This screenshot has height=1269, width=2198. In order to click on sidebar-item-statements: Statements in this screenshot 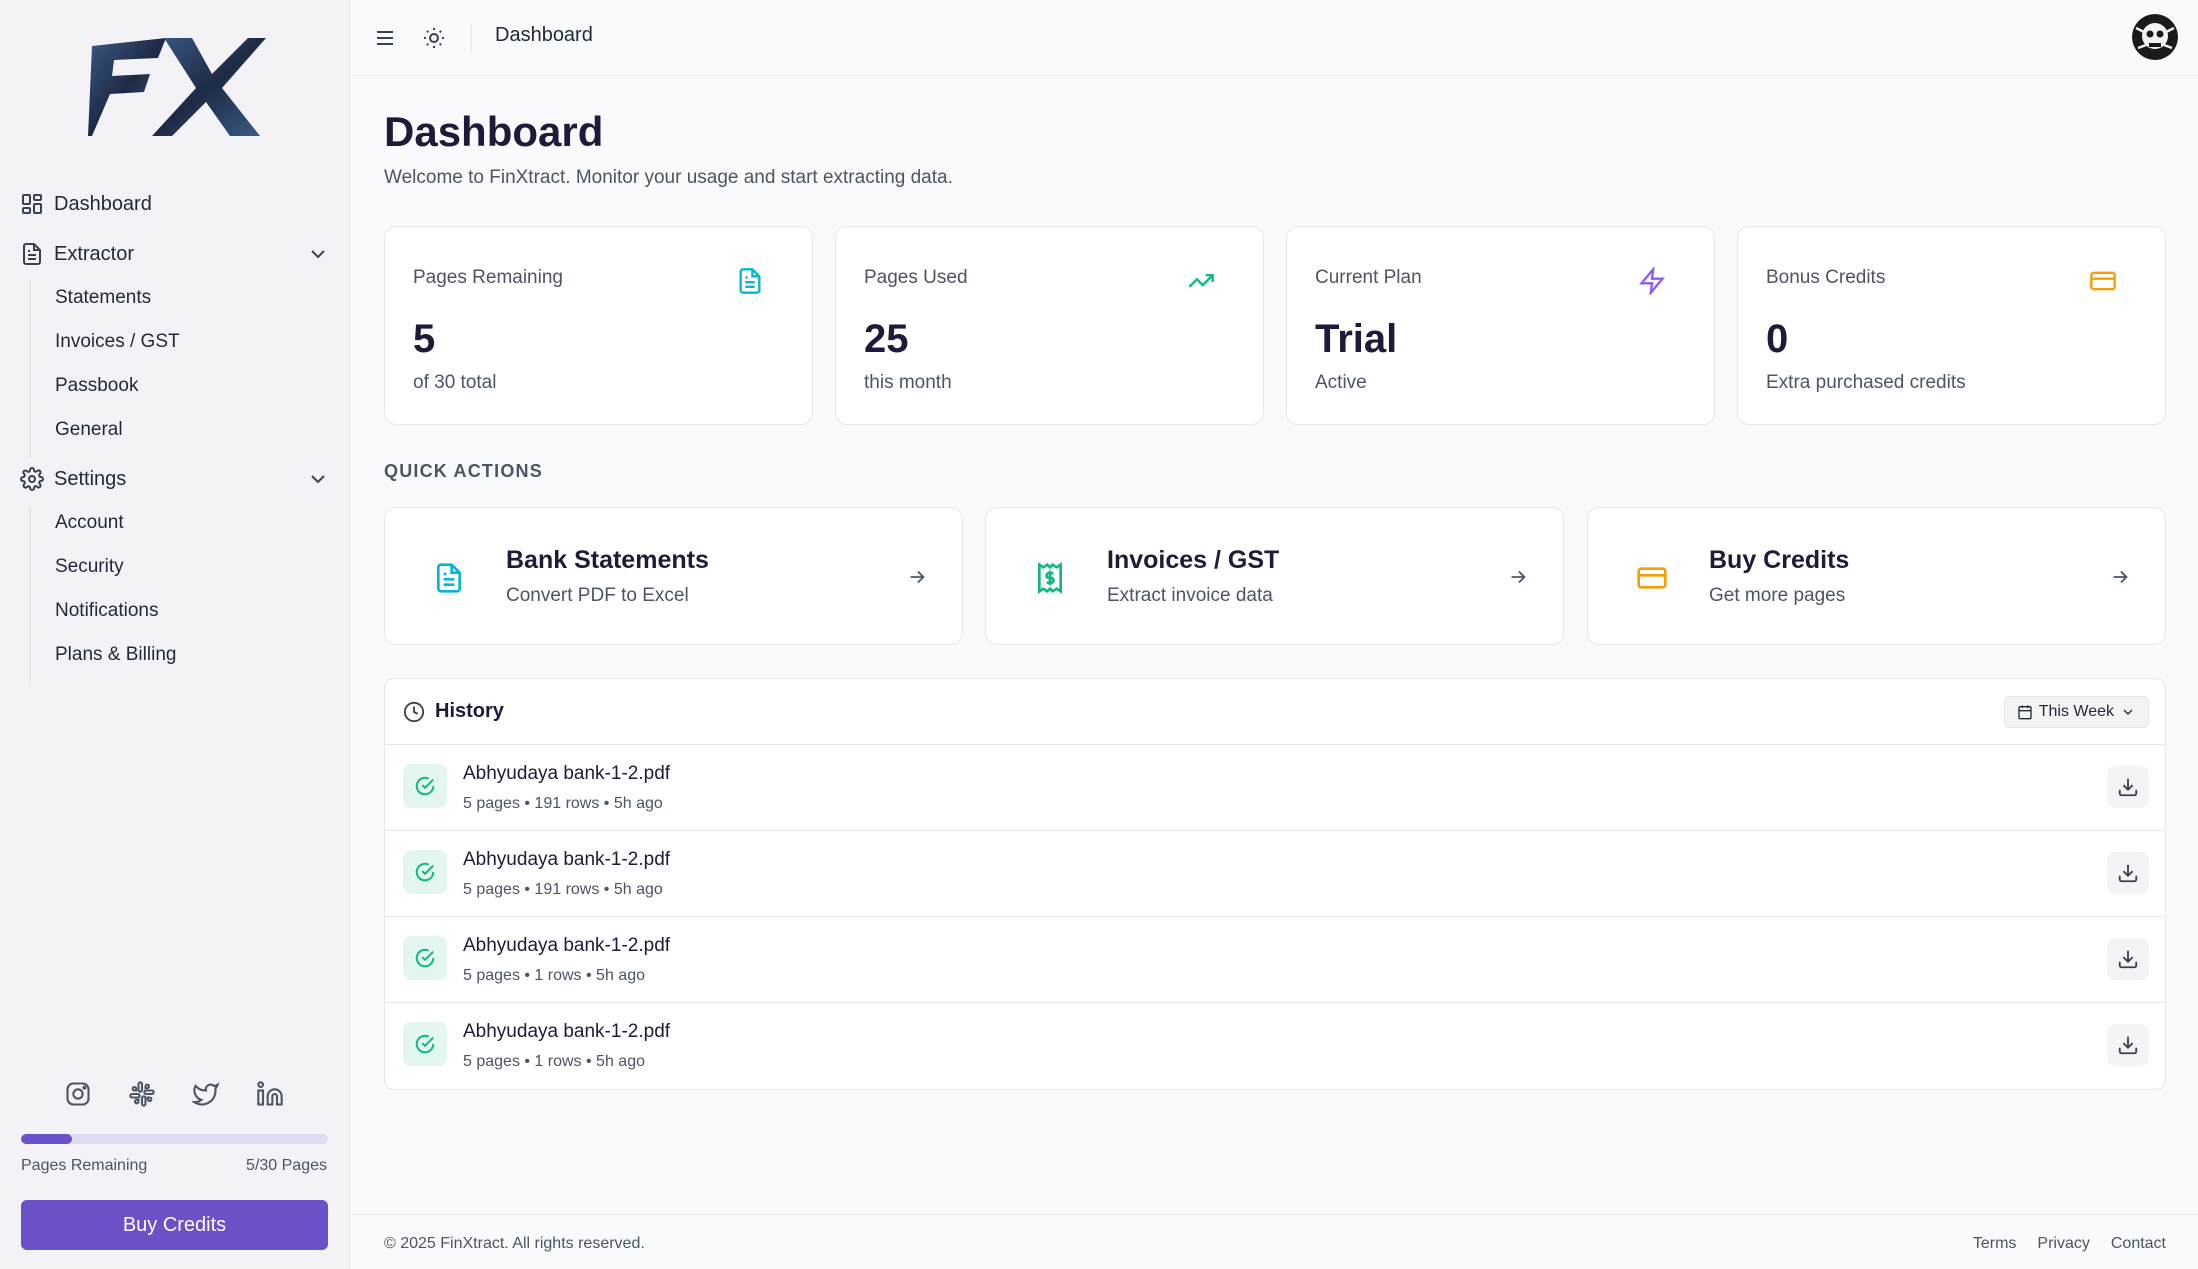, I will do `click(103, 297)`.